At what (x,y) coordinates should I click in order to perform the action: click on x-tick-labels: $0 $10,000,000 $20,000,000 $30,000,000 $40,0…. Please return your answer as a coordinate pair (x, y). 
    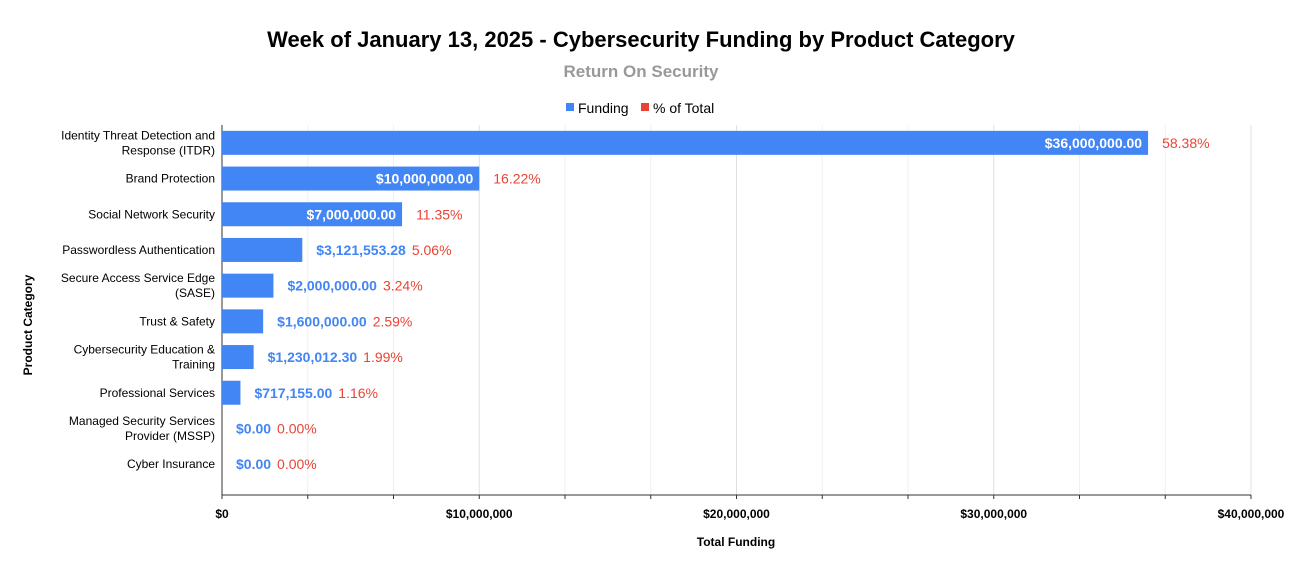
    Looking at the image, I should click on (749, 514).